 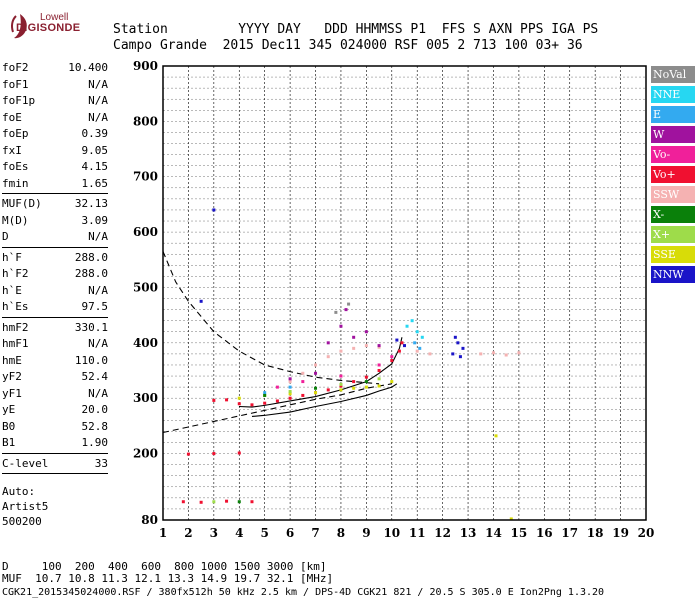 What do you see at coordinates (673, 274) in the screenshot?
I see `legend-item: NNW` at bounding box center [673, 274].